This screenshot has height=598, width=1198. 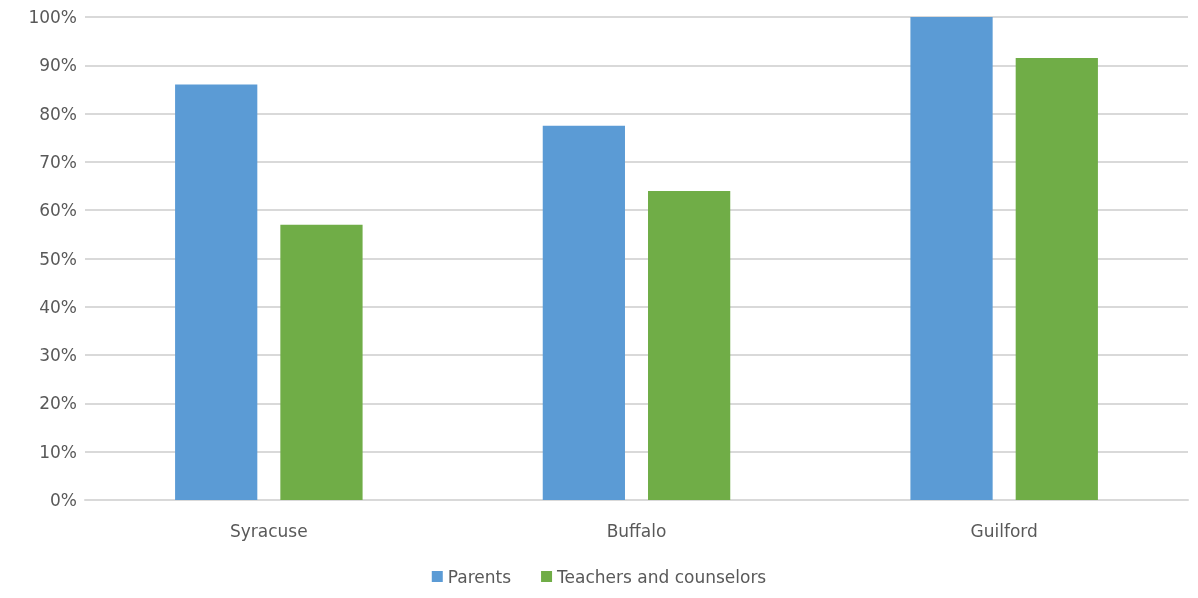 What do you see at coordinates (636, 530) in the screenshot?
I see `x-tick-label: Buffalo` at bounding box center [636, 530].